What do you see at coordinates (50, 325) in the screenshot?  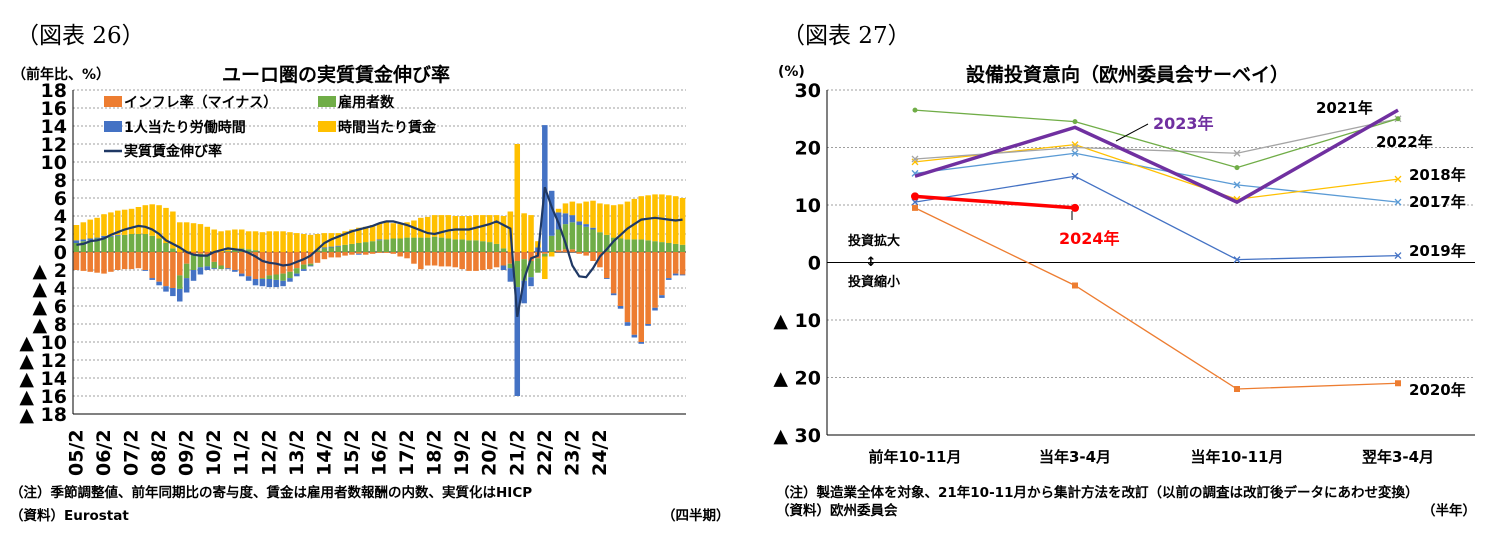 I see `y-tick-label: ▲ 8` at bounding box center [50, 325].